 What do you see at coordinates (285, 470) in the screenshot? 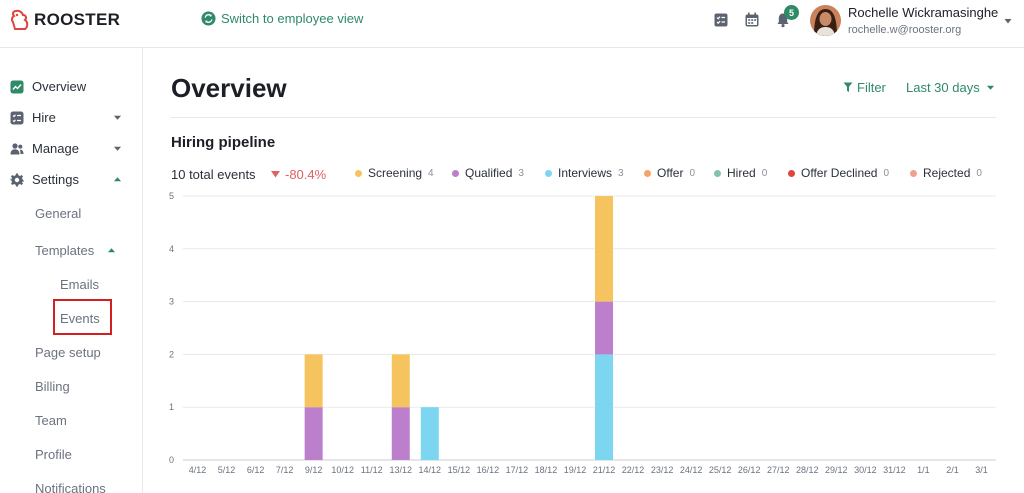
I see `x-tick-label: 7/12` at bounding box center [285, 470].